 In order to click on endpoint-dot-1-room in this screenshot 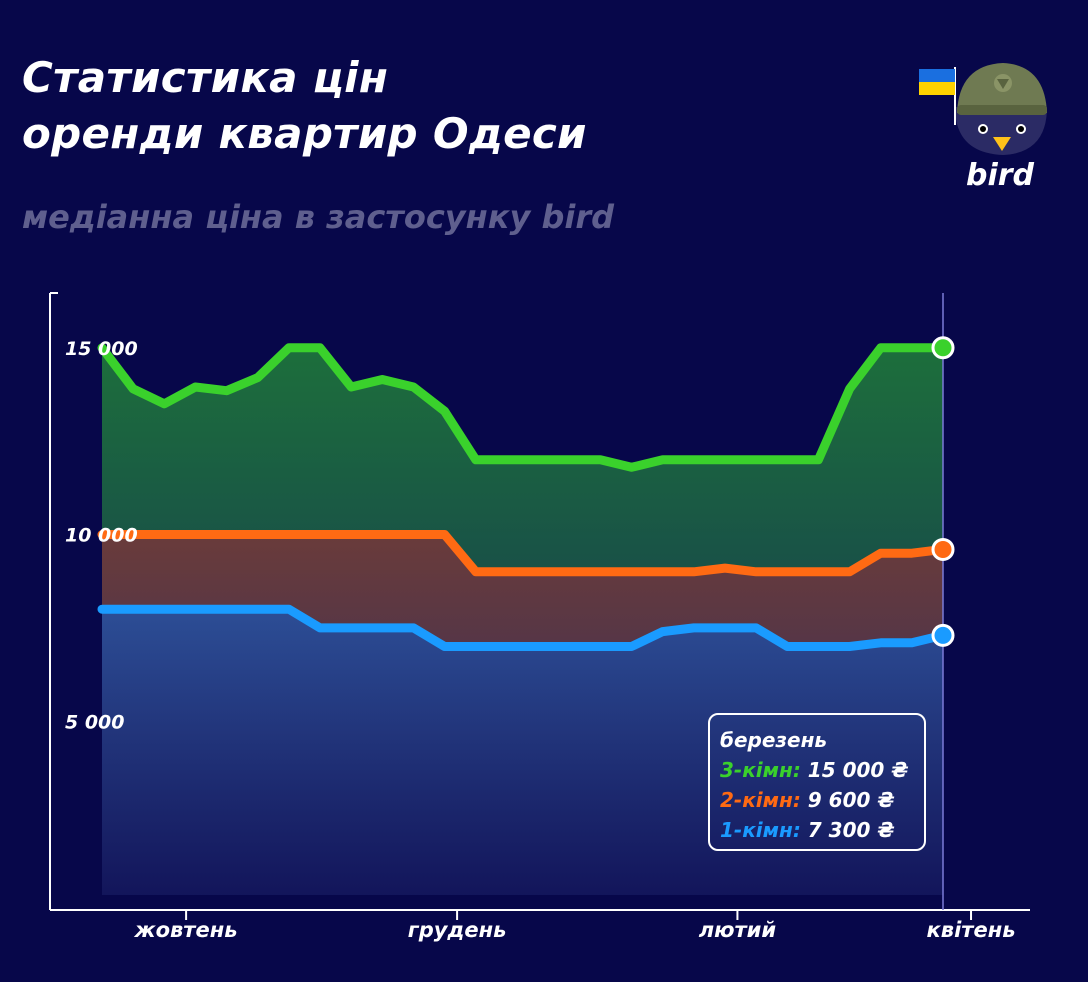, I will do `click(943, 635)`.